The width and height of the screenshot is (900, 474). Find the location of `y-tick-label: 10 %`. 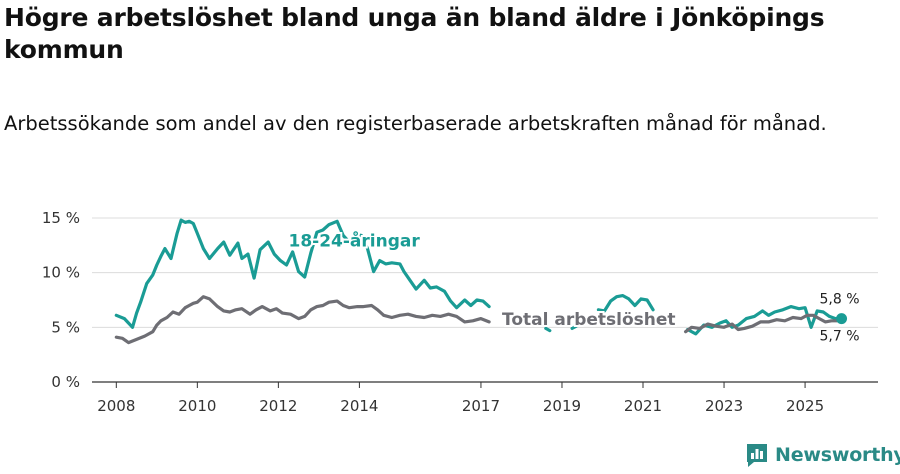

y-tick-label: 10 % is located at coordinates (61, 273).